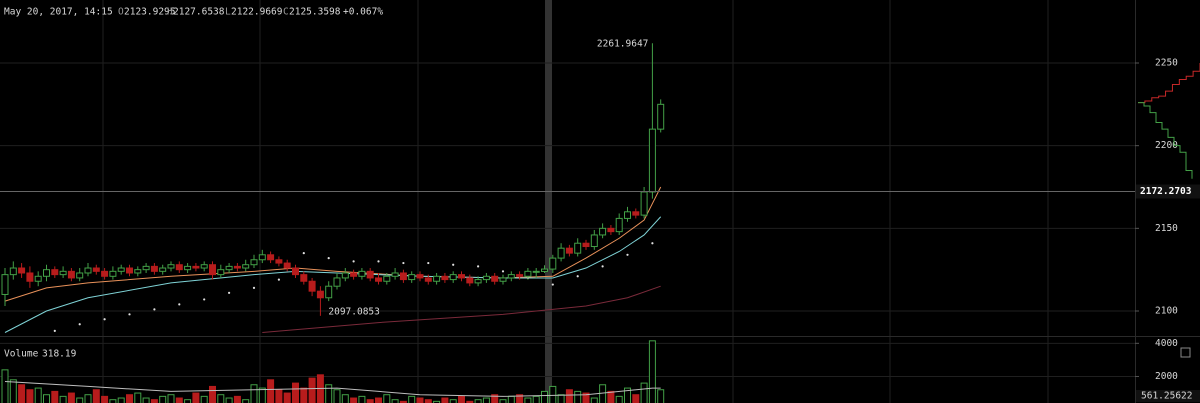  Describe the element at coordinates (461, 309) in the screenshot. I see `indicator-line` at that location.